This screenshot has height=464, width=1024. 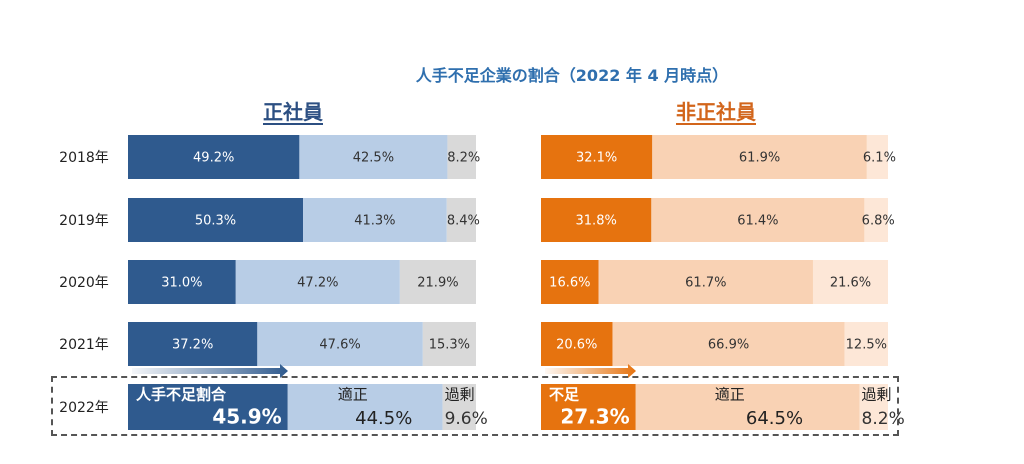 I want to click on data-label-nonregular-3-0: 20.6%, so click(x=576, y=345).